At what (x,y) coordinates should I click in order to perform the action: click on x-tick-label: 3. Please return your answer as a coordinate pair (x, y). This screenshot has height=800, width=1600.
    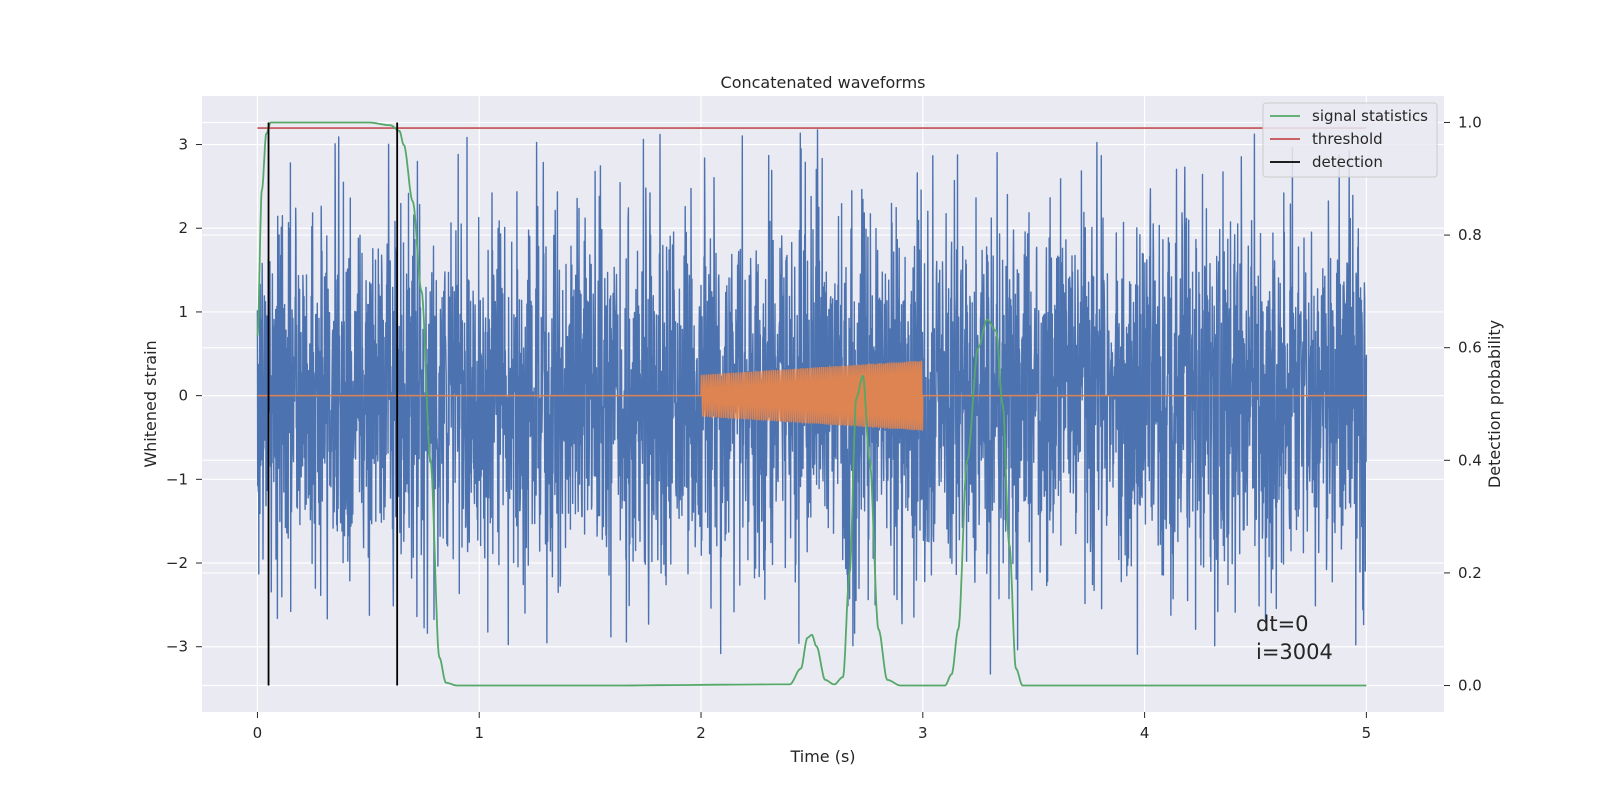
    Looking at the image, I should click on (923, 733).